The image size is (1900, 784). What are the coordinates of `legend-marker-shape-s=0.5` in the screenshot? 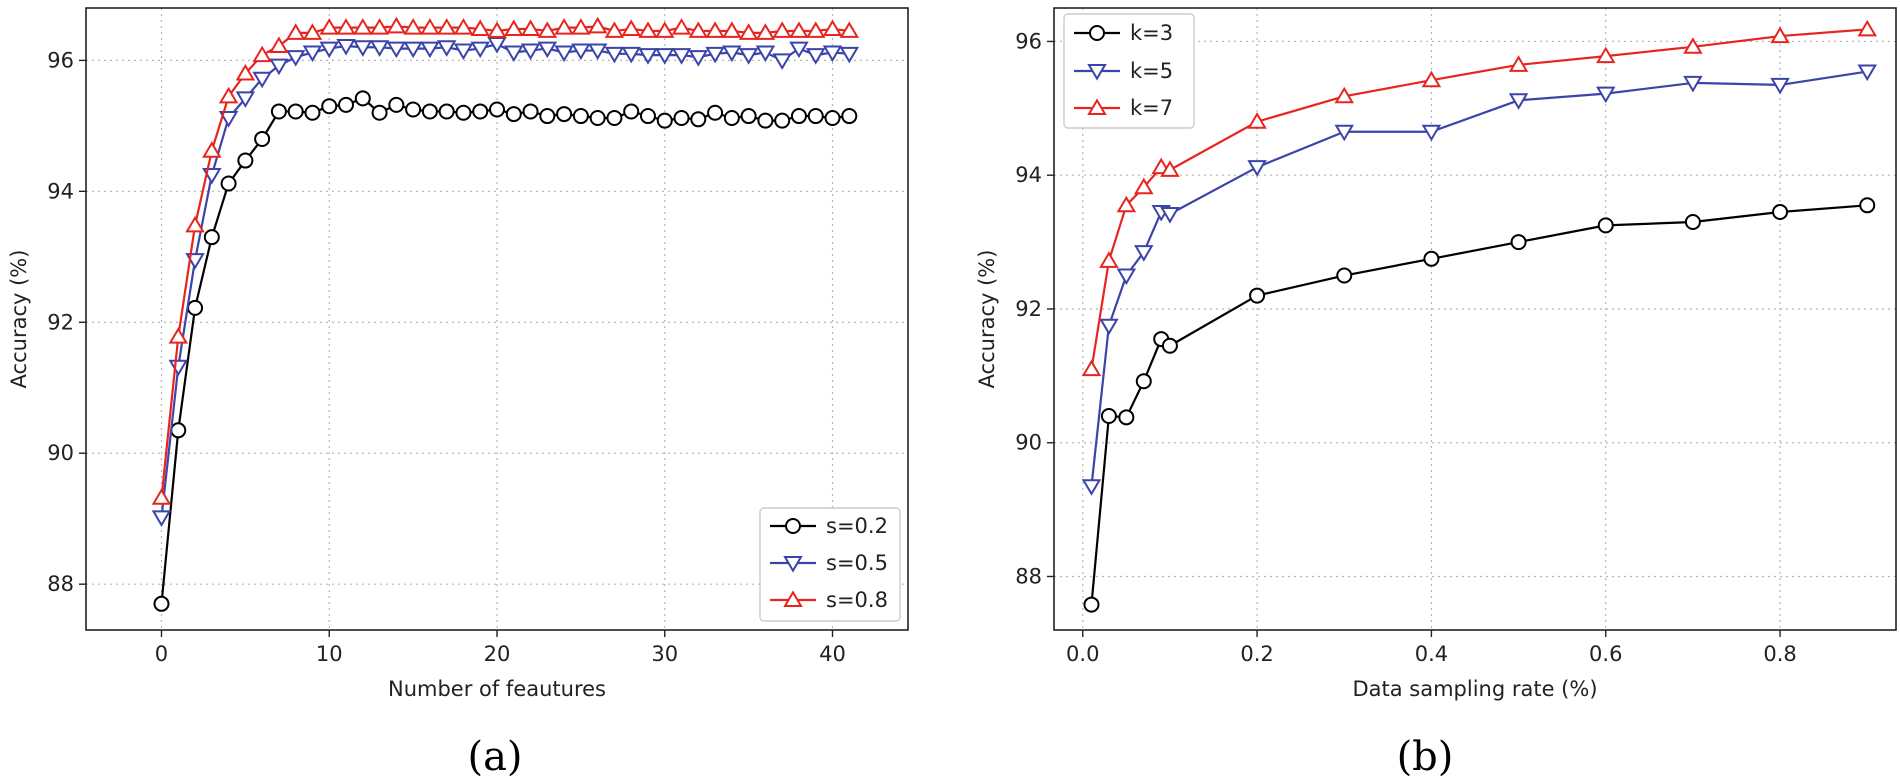 It's located at (793, 564).